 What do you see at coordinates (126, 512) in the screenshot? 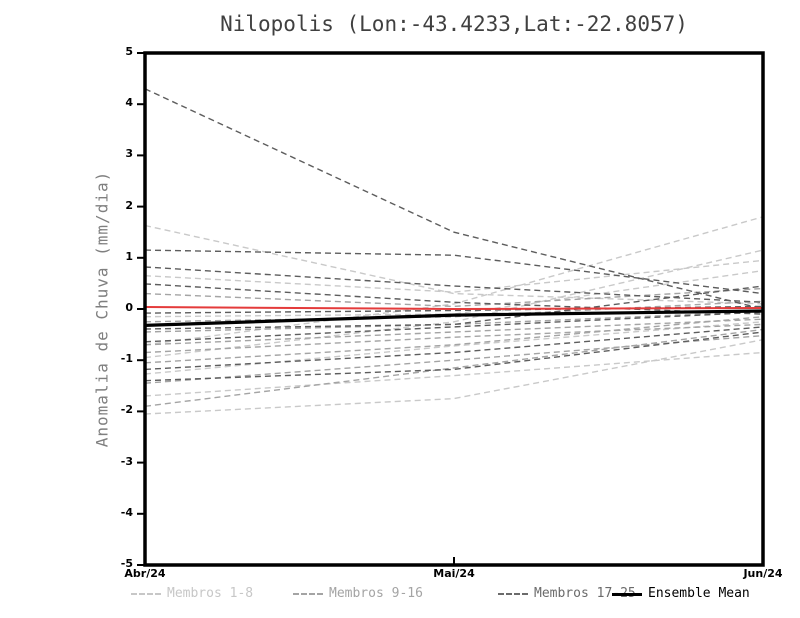
I see `y-tick-label: -4` at bounding box center [126, 512].